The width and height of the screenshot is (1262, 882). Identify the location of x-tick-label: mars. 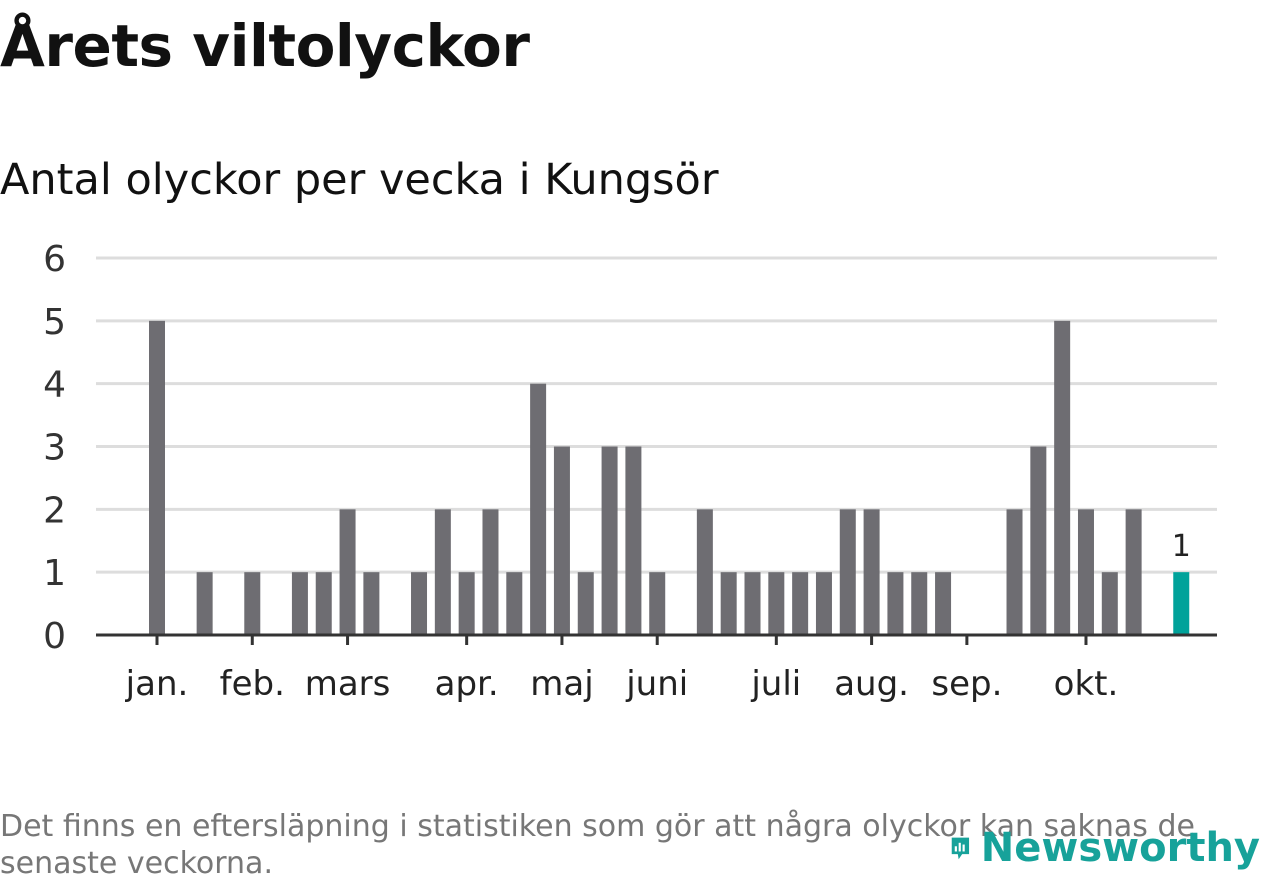
(348, 684).